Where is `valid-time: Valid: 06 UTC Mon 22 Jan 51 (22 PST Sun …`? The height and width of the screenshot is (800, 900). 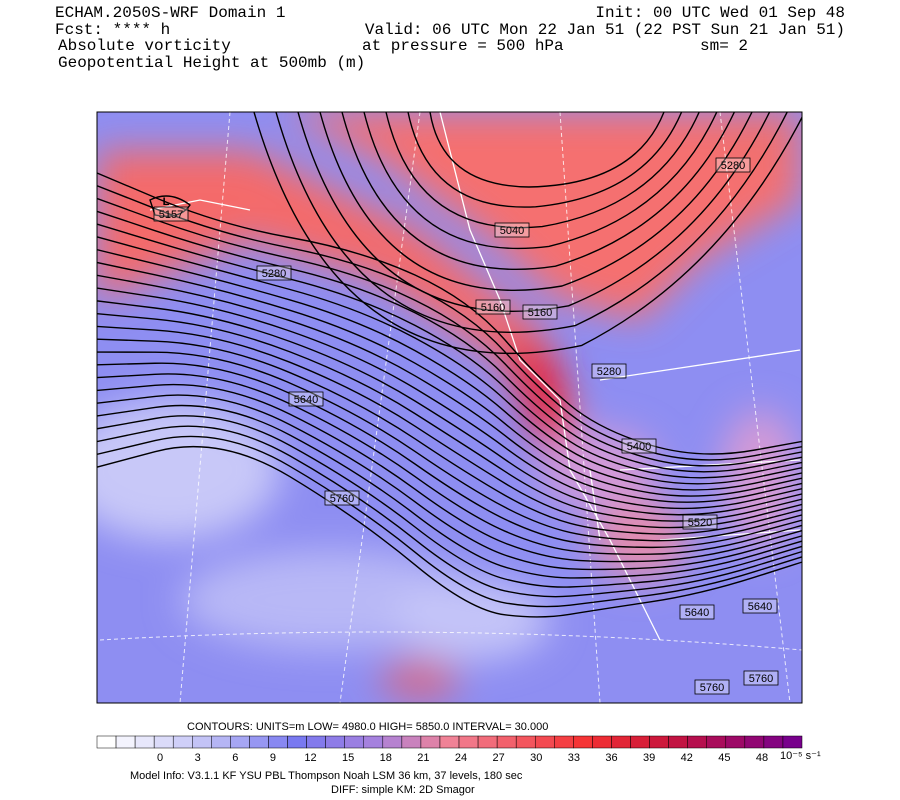 valid-time: Valid: 06 UTC Mon 22 Jan 51 (22 PST Sun … is located at coordinates (605, 30).